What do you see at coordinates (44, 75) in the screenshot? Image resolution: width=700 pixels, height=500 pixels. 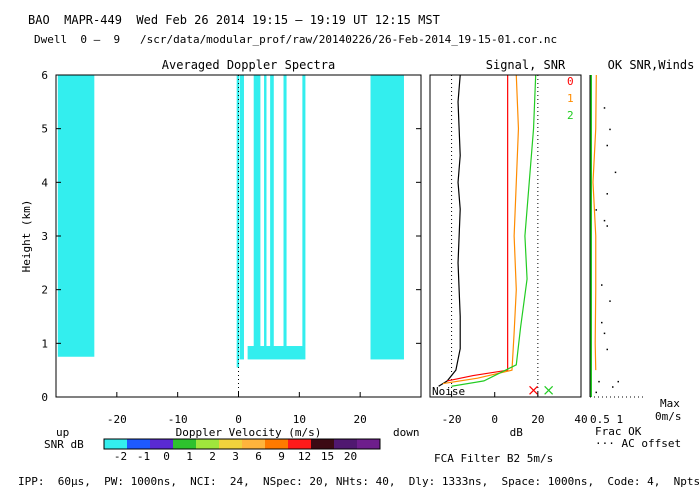 I see `spectra-y-tick-label: 6` at bounding box center [44, 75].